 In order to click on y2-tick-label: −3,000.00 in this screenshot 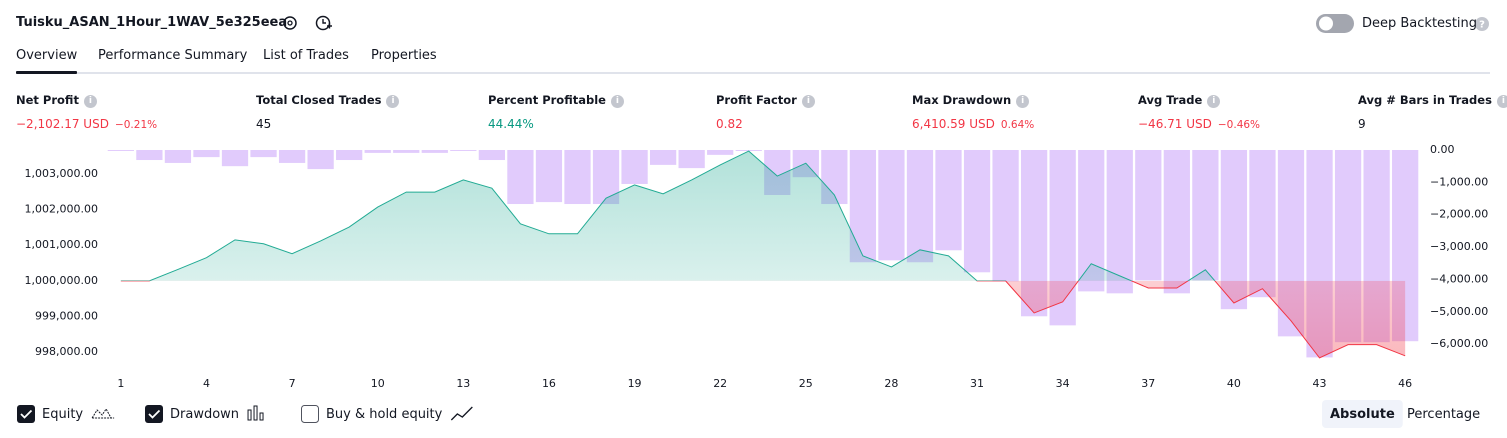, I will do `click(1459, 246)`.